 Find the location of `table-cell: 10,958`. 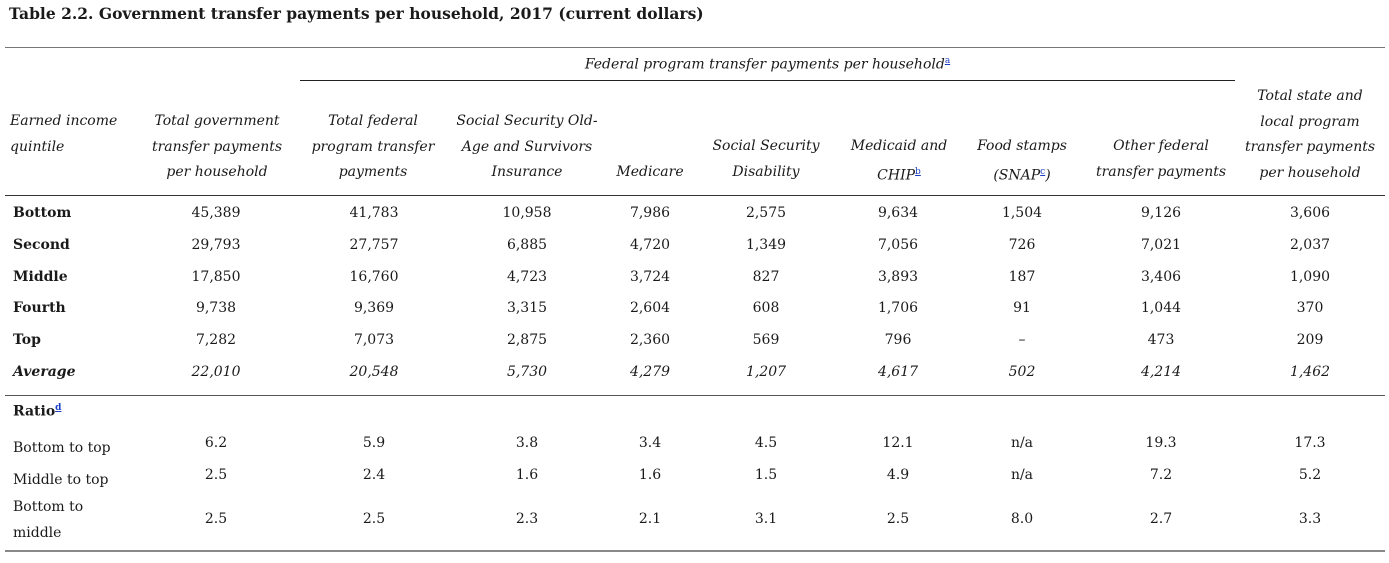

table-cell: 10,958 is located at coordinates (527, 213).